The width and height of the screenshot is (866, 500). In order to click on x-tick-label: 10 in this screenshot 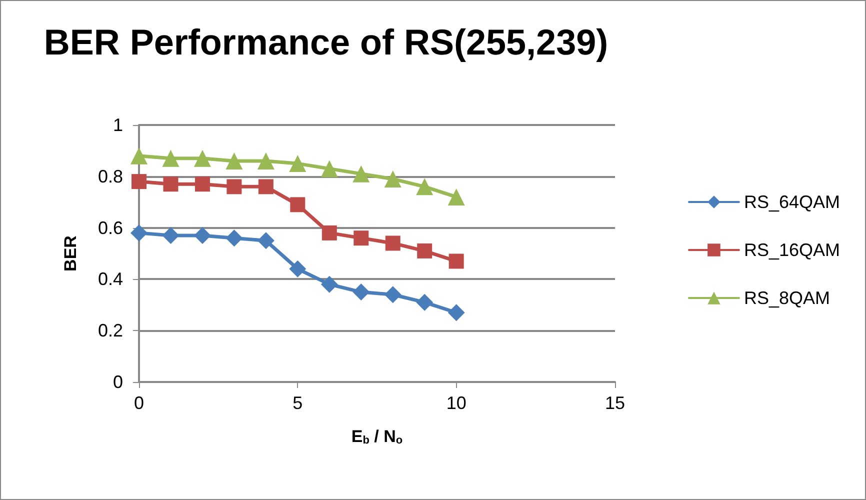, I will do `click(456, 403)`.